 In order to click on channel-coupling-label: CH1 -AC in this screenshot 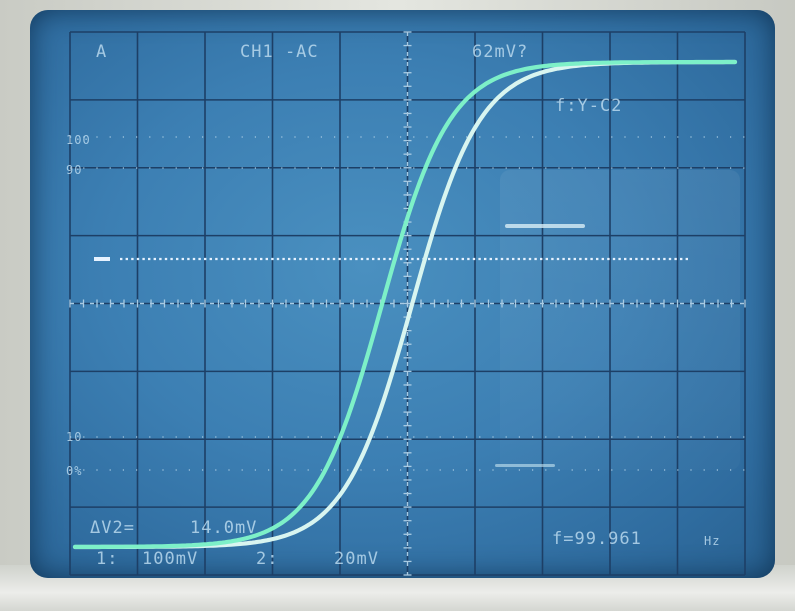, I will do `click(279, 52)`.